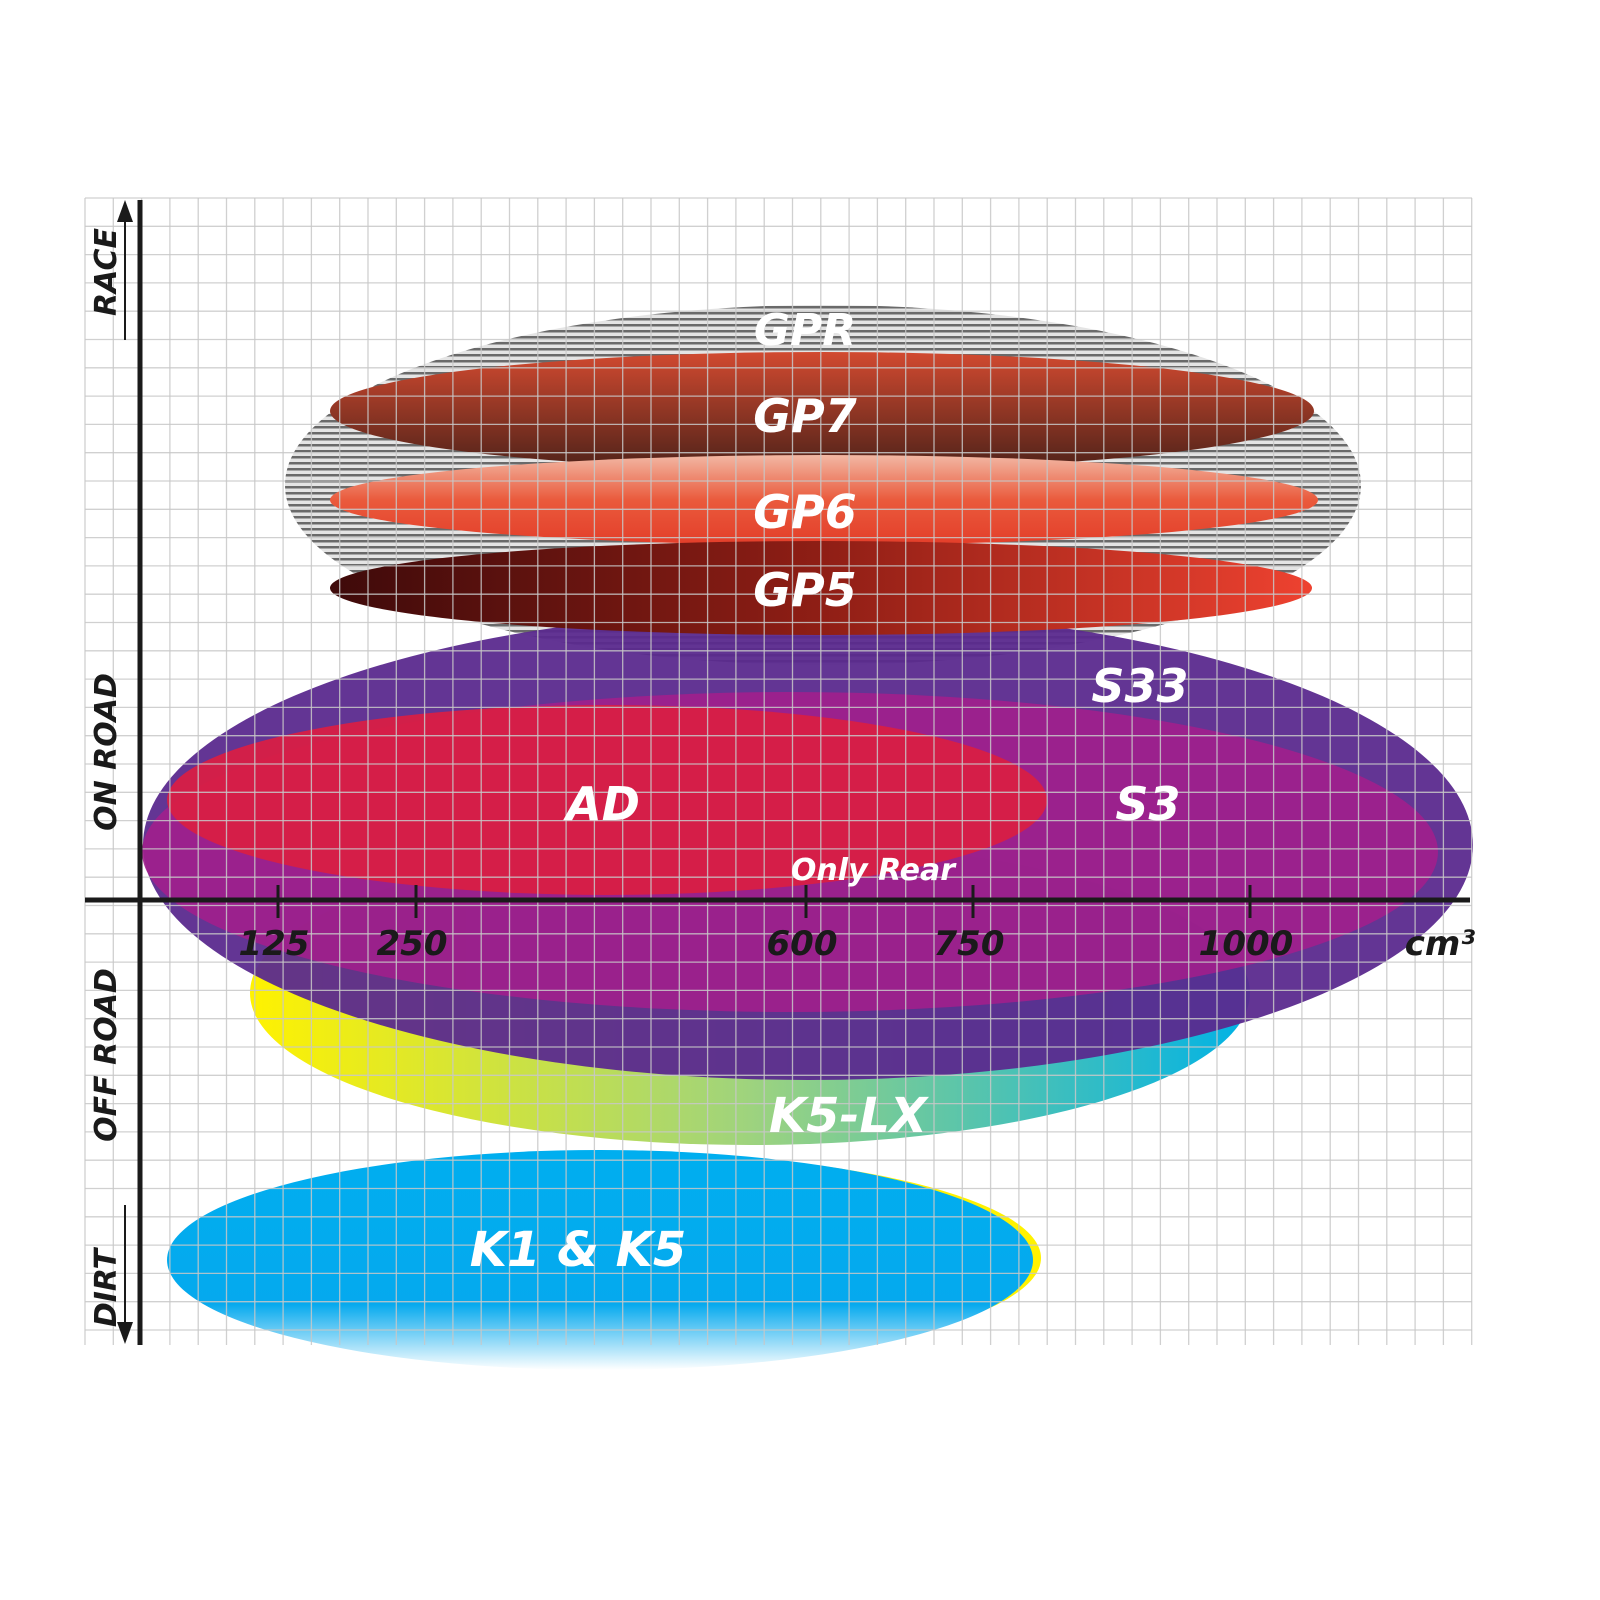  I want to click on ellipse-ad, so click(607, 800).